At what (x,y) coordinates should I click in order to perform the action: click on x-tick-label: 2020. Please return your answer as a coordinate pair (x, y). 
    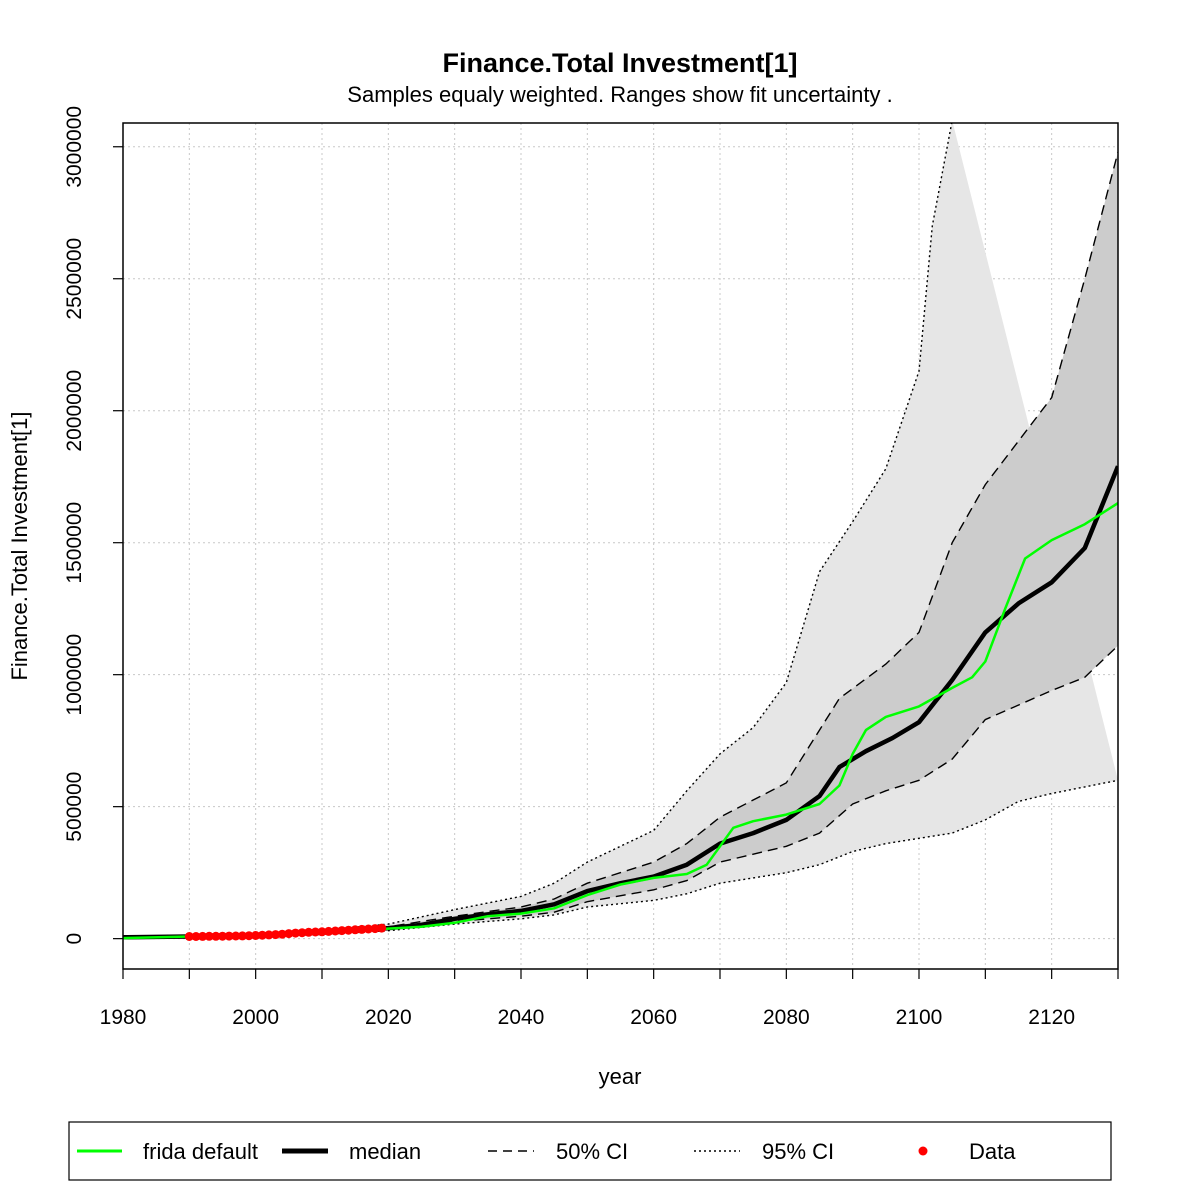
    Looking at the image, I should click on (388, 1017).